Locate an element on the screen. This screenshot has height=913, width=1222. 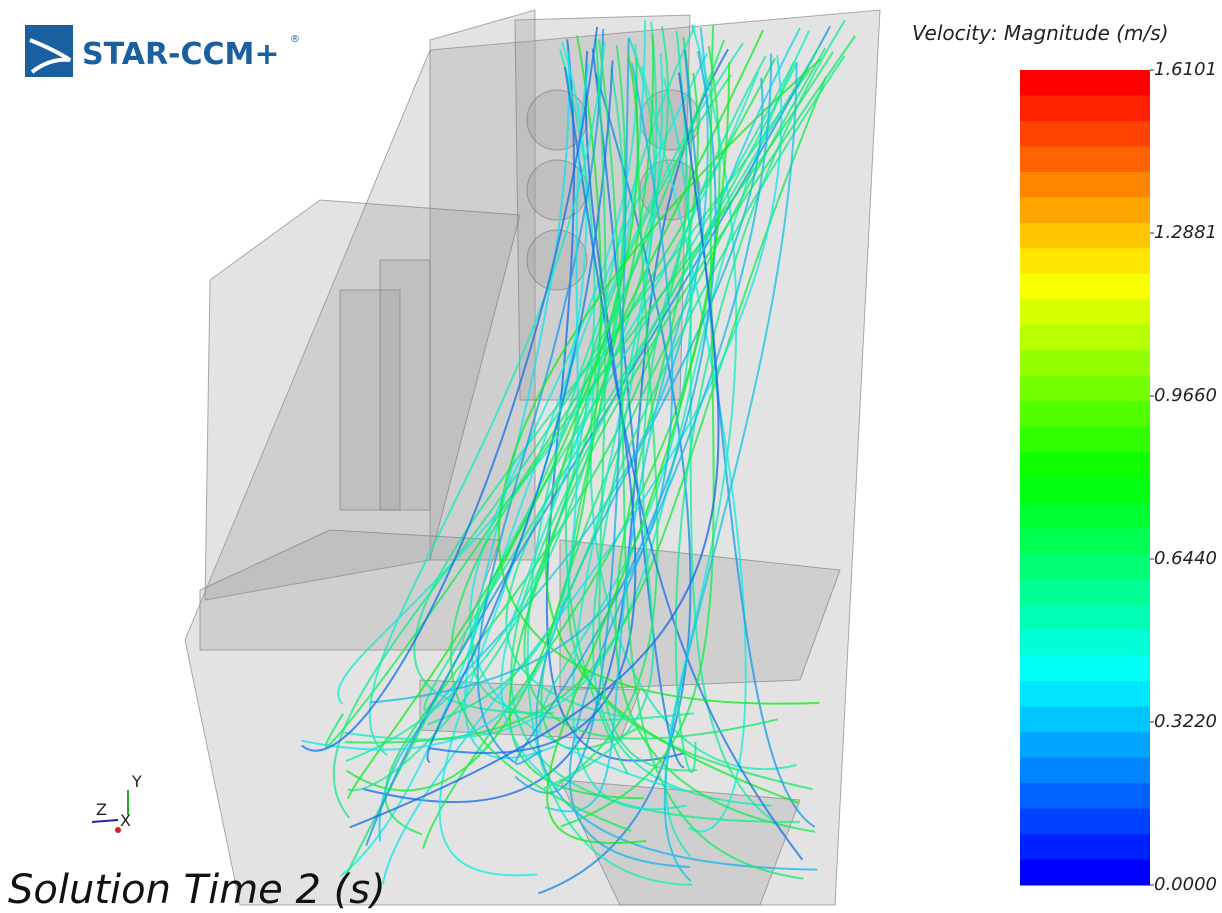
colorbar-tick-label: 0.6440 is located at coordinates (1185, 558).